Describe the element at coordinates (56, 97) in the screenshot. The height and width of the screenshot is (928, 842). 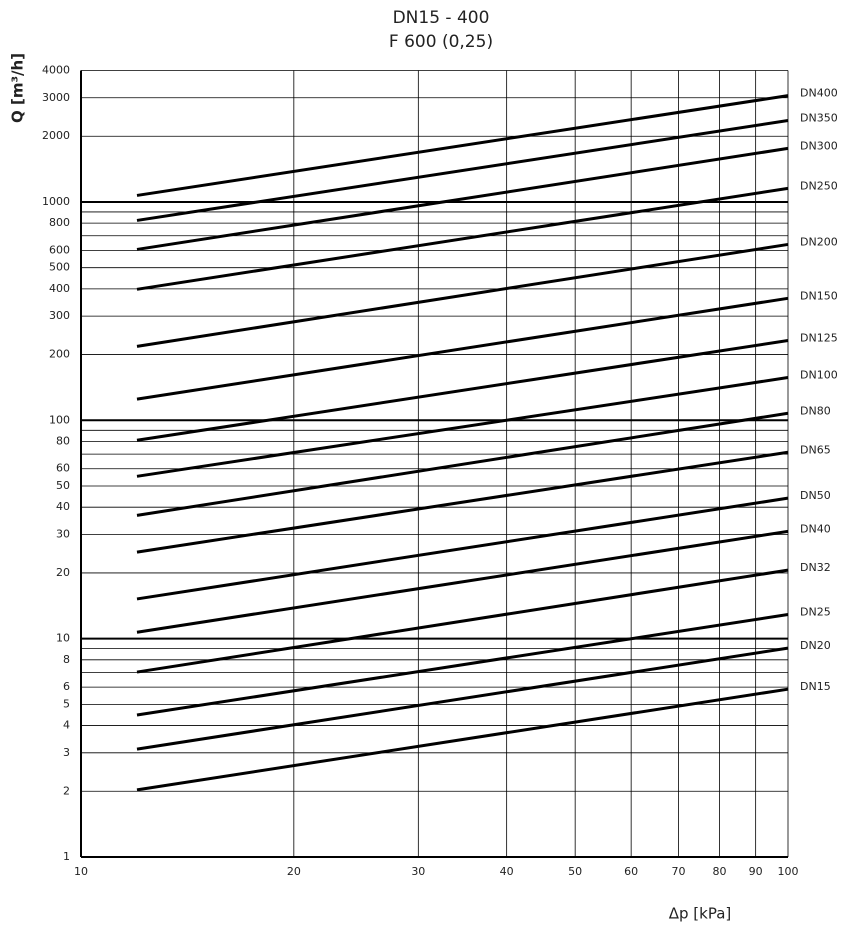
I see `y-tick-label: 3000` at that location.